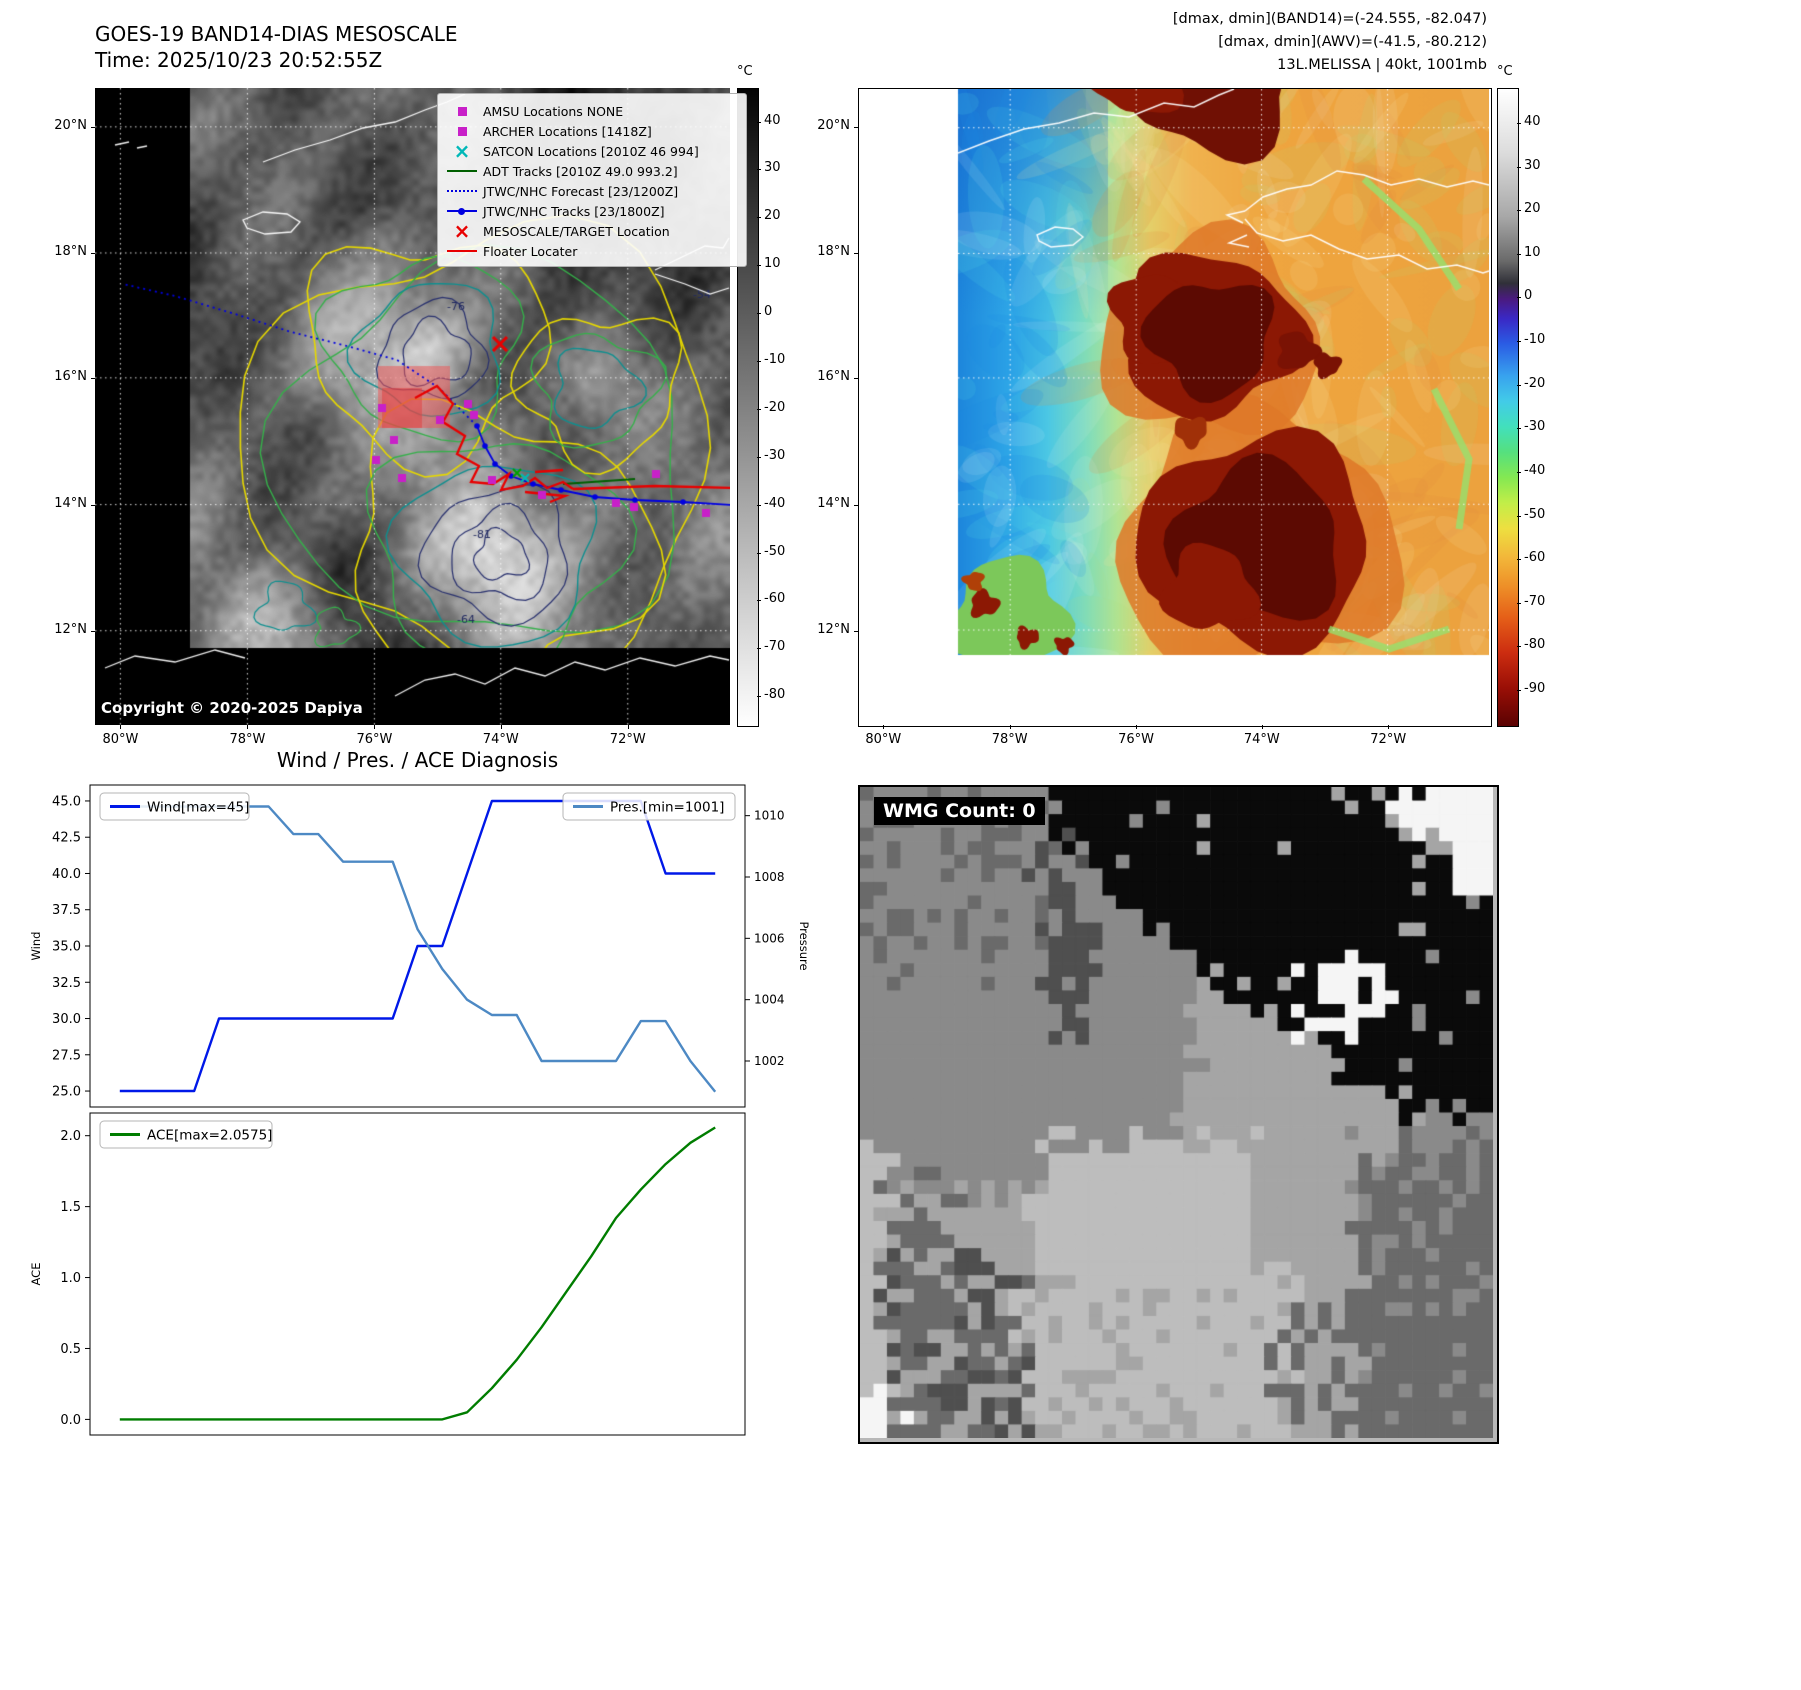 This screenshot has height=1690, width=1801. I want to click on band14-lat-tick-label: 18°N, so click(70, 251).